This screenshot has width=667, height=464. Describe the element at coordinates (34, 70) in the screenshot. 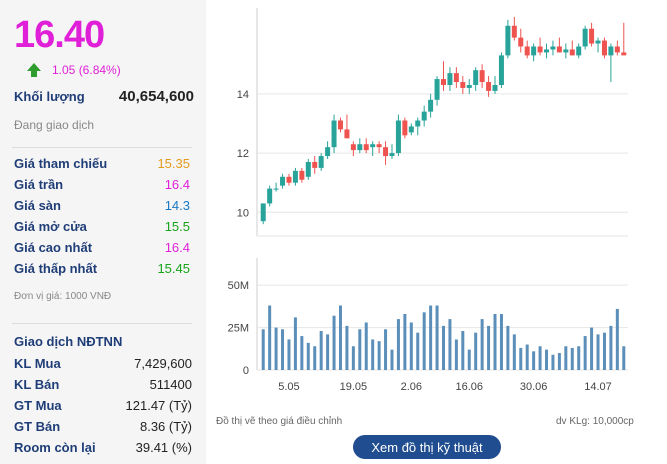

I see `up-arrow-icon` at that location.